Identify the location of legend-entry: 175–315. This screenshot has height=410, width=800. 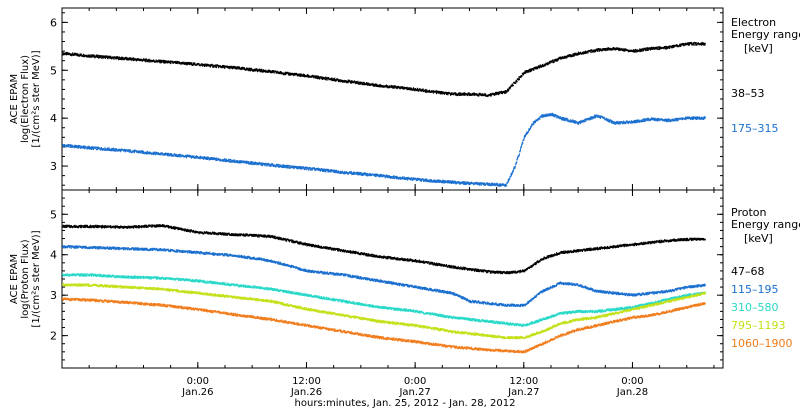
(755, 128).